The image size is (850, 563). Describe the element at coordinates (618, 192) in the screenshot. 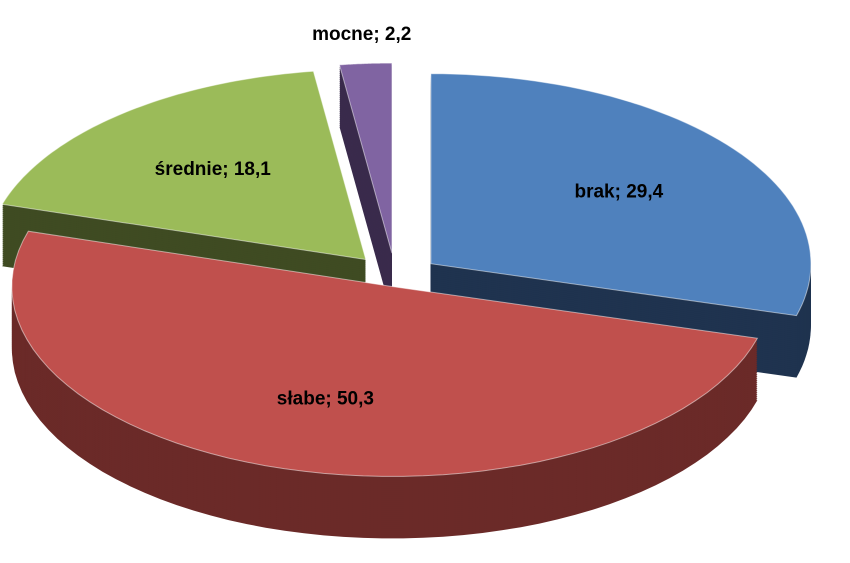

I see `data-label: brak; 29,4` at that location.